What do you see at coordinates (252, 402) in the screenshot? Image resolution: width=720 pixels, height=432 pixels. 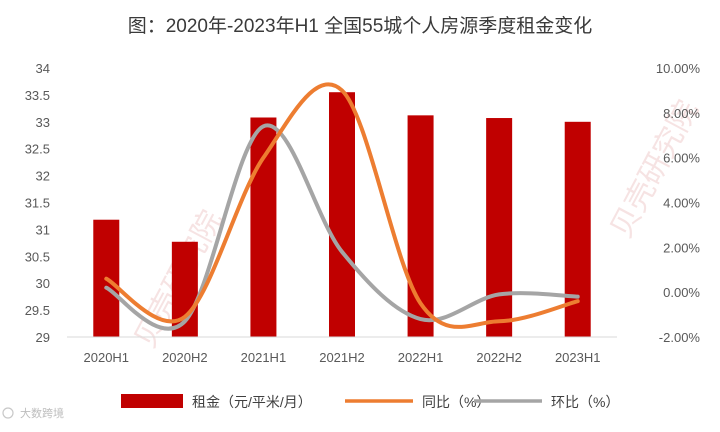 I see `legend-label-rent: 租金（元/平米/月）` at bounding box center [252, 402].